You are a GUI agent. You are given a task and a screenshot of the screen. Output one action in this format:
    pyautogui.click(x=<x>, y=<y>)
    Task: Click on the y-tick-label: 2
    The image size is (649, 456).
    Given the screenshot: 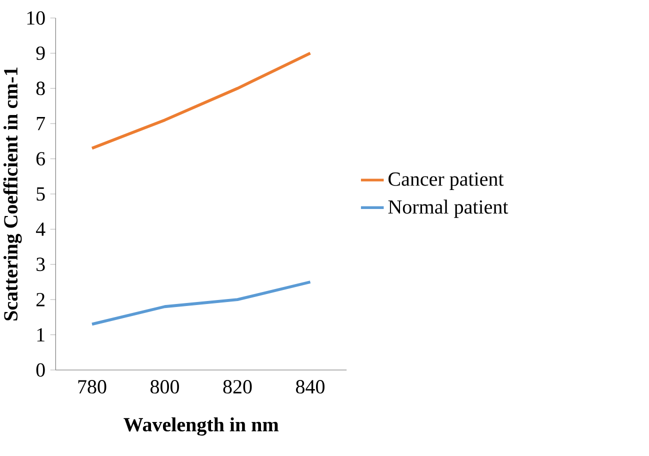 What is the action you would take?
    pyautogui.click(x=40, y=299)
    